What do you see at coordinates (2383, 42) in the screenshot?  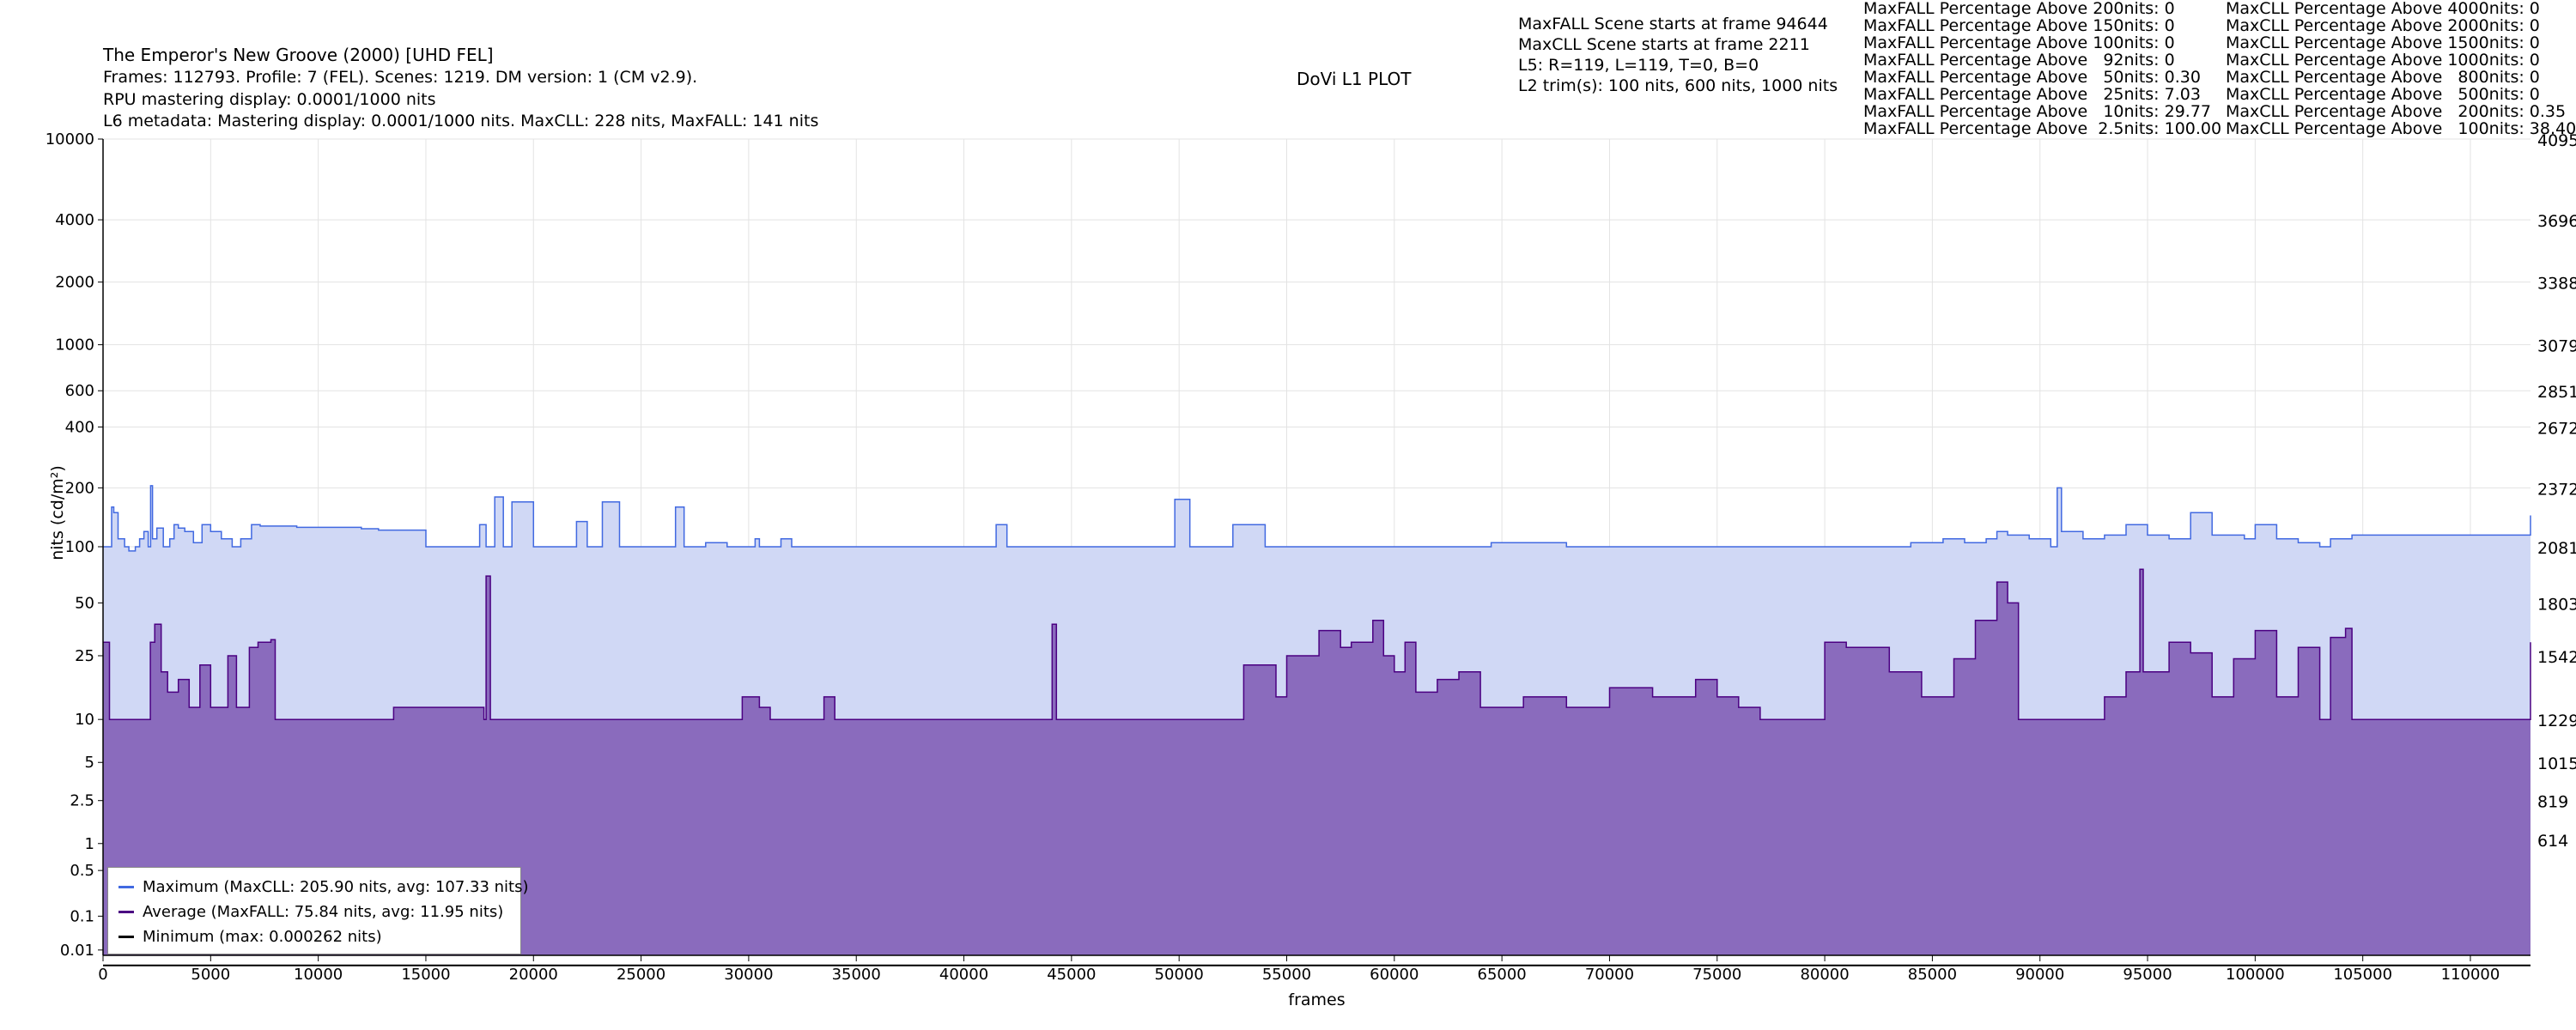 I see `maxcll-stat: MaxCLL Percentage Above 1500nits: 0` at bounding box center [2383, 42].